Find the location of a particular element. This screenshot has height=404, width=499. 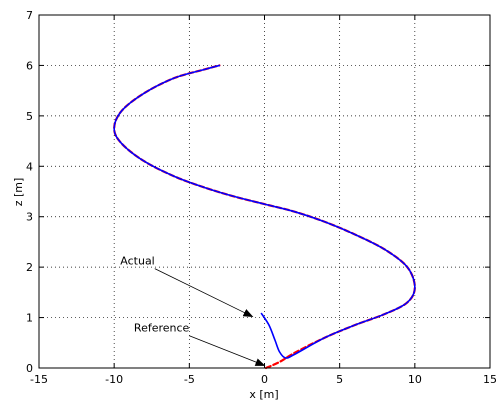

x-tick-label: -15 is located at coordinates (39, 379).